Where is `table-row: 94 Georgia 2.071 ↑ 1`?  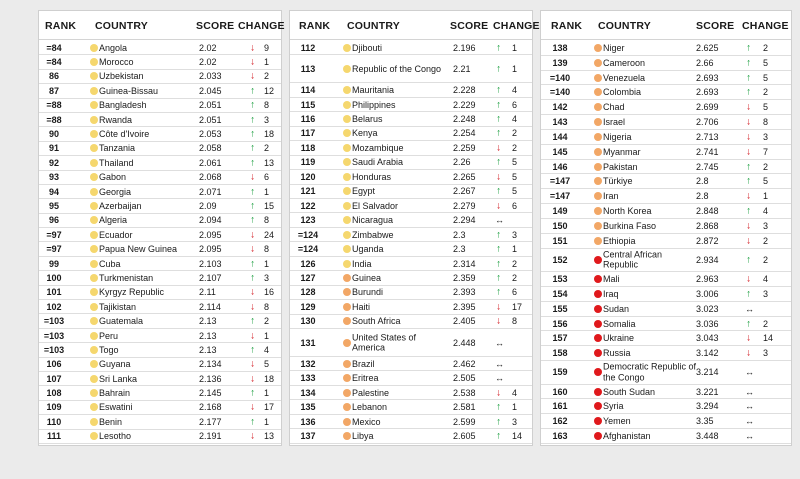
table-row: 94 Georgia 2.071 ↑ 1 is located at coordinates (160, 192).